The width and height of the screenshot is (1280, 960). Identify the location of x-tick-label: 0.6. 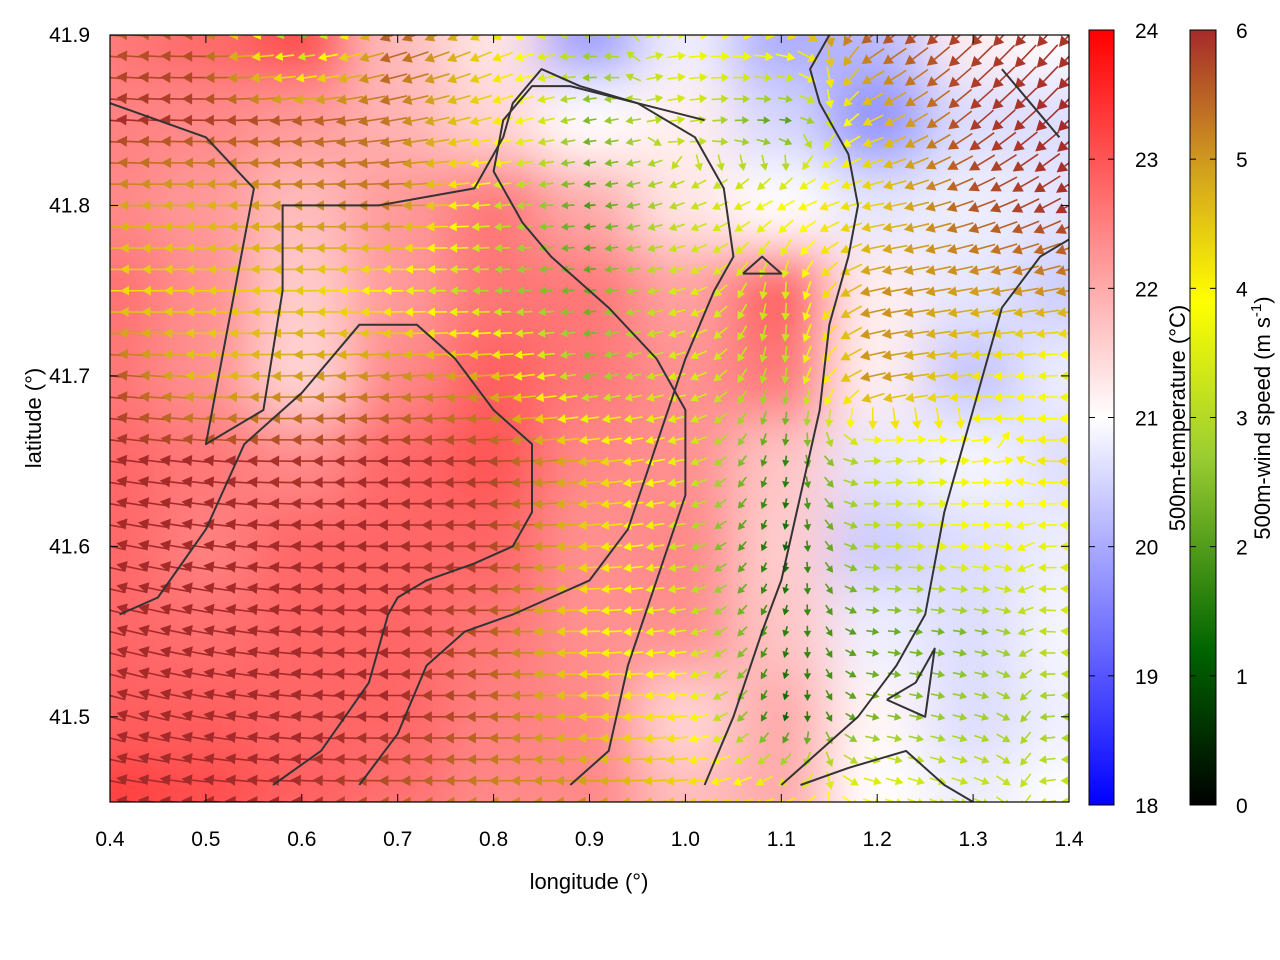
(301, 839).